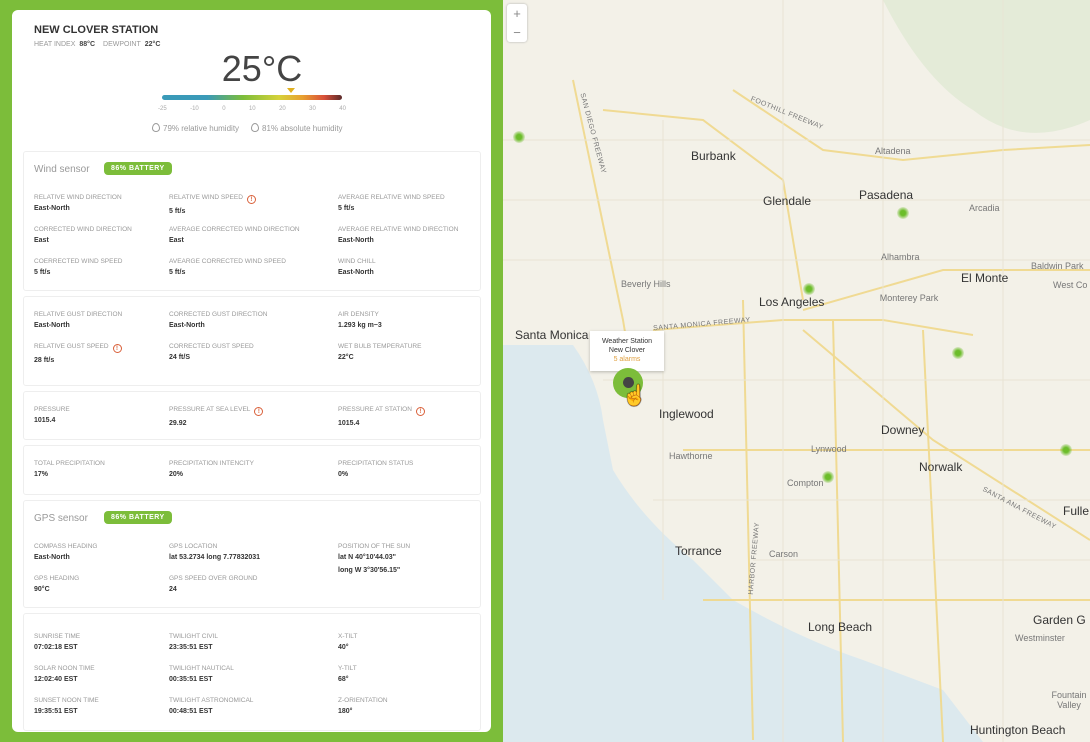 This screenshot has width=1090, height=742. I want to click on field: Z-ORIENTATION 180°, so click(363, 707).